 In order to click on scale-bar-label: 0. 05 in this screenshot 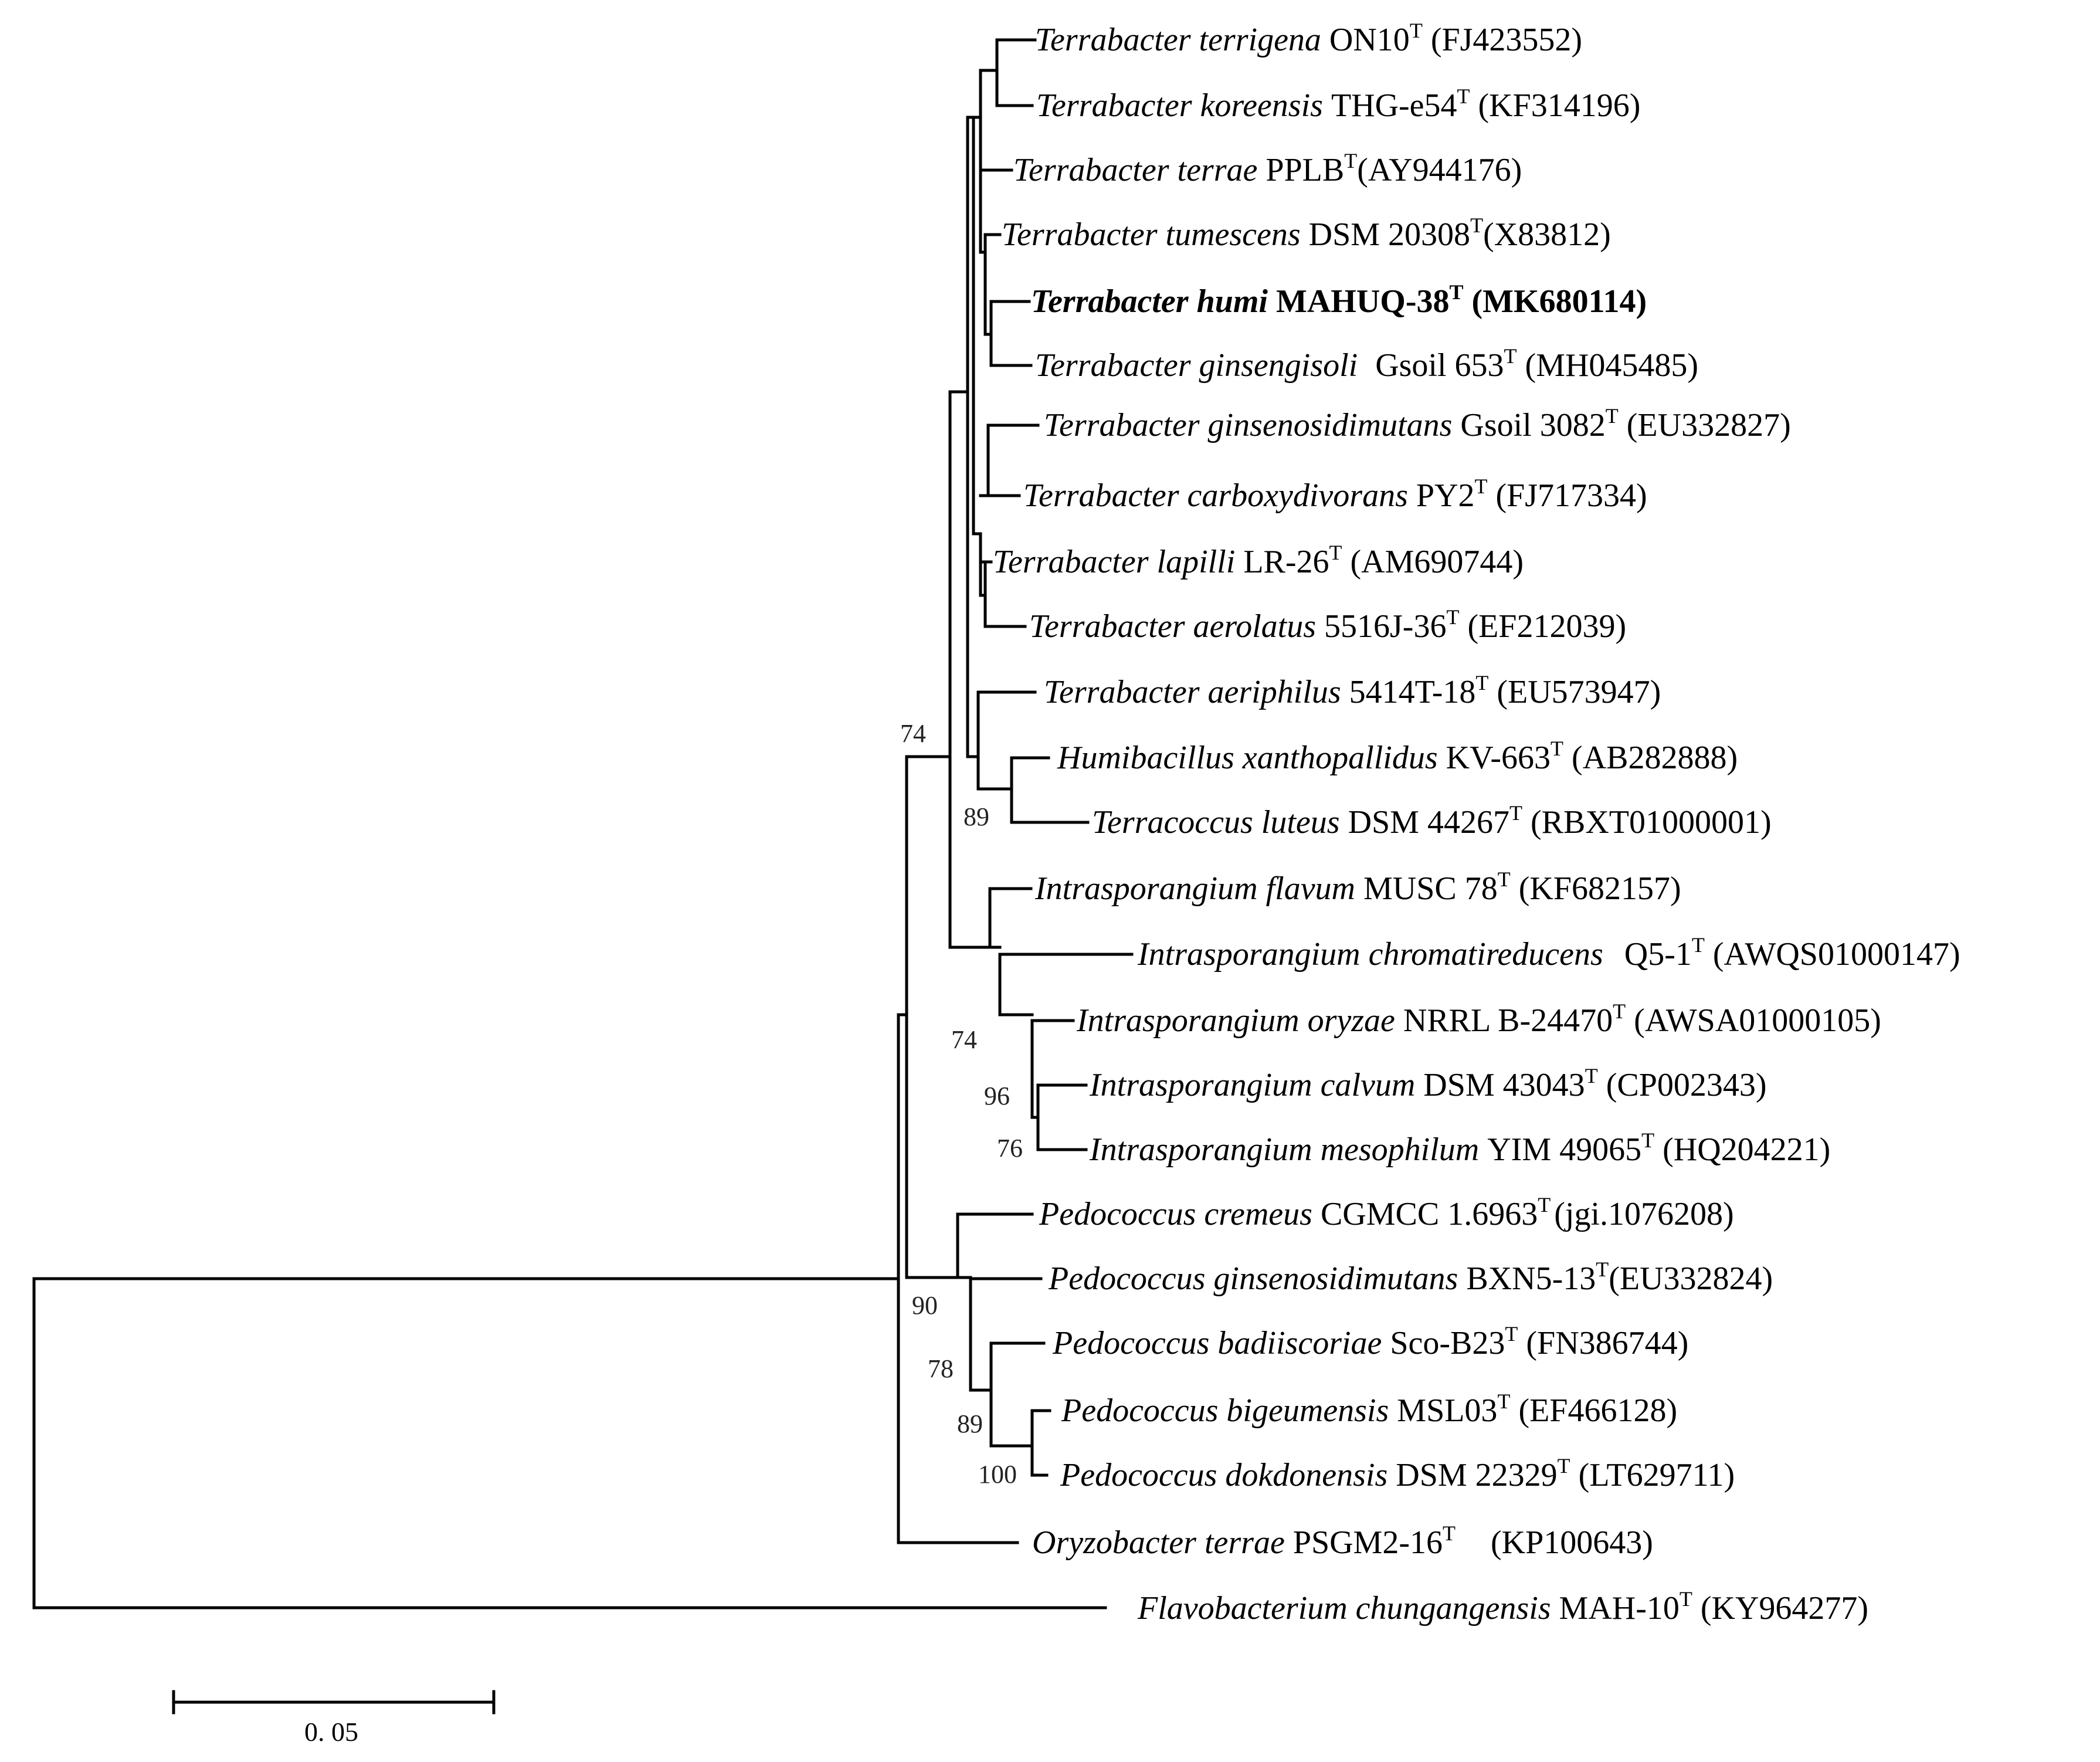, I will do `click(331, 1732)`.